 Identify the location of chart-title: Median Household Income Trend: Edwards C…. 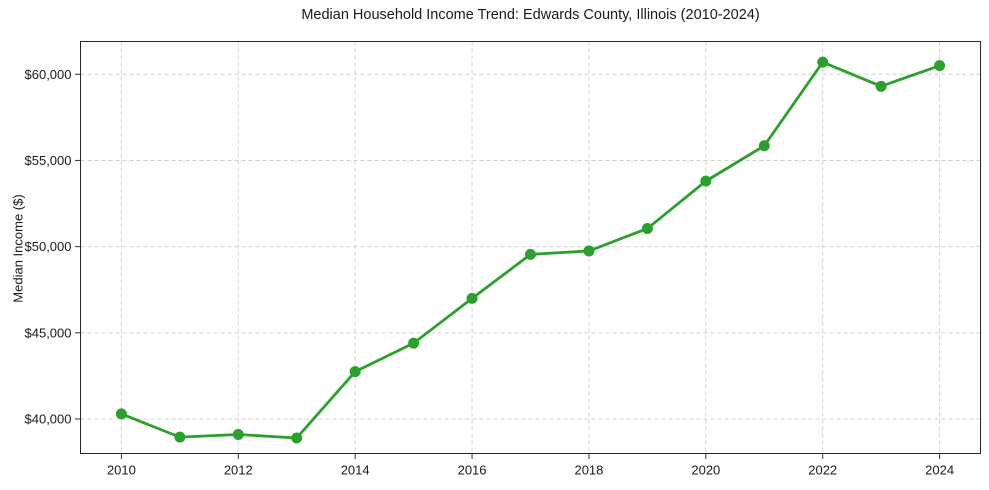
(530, 15).